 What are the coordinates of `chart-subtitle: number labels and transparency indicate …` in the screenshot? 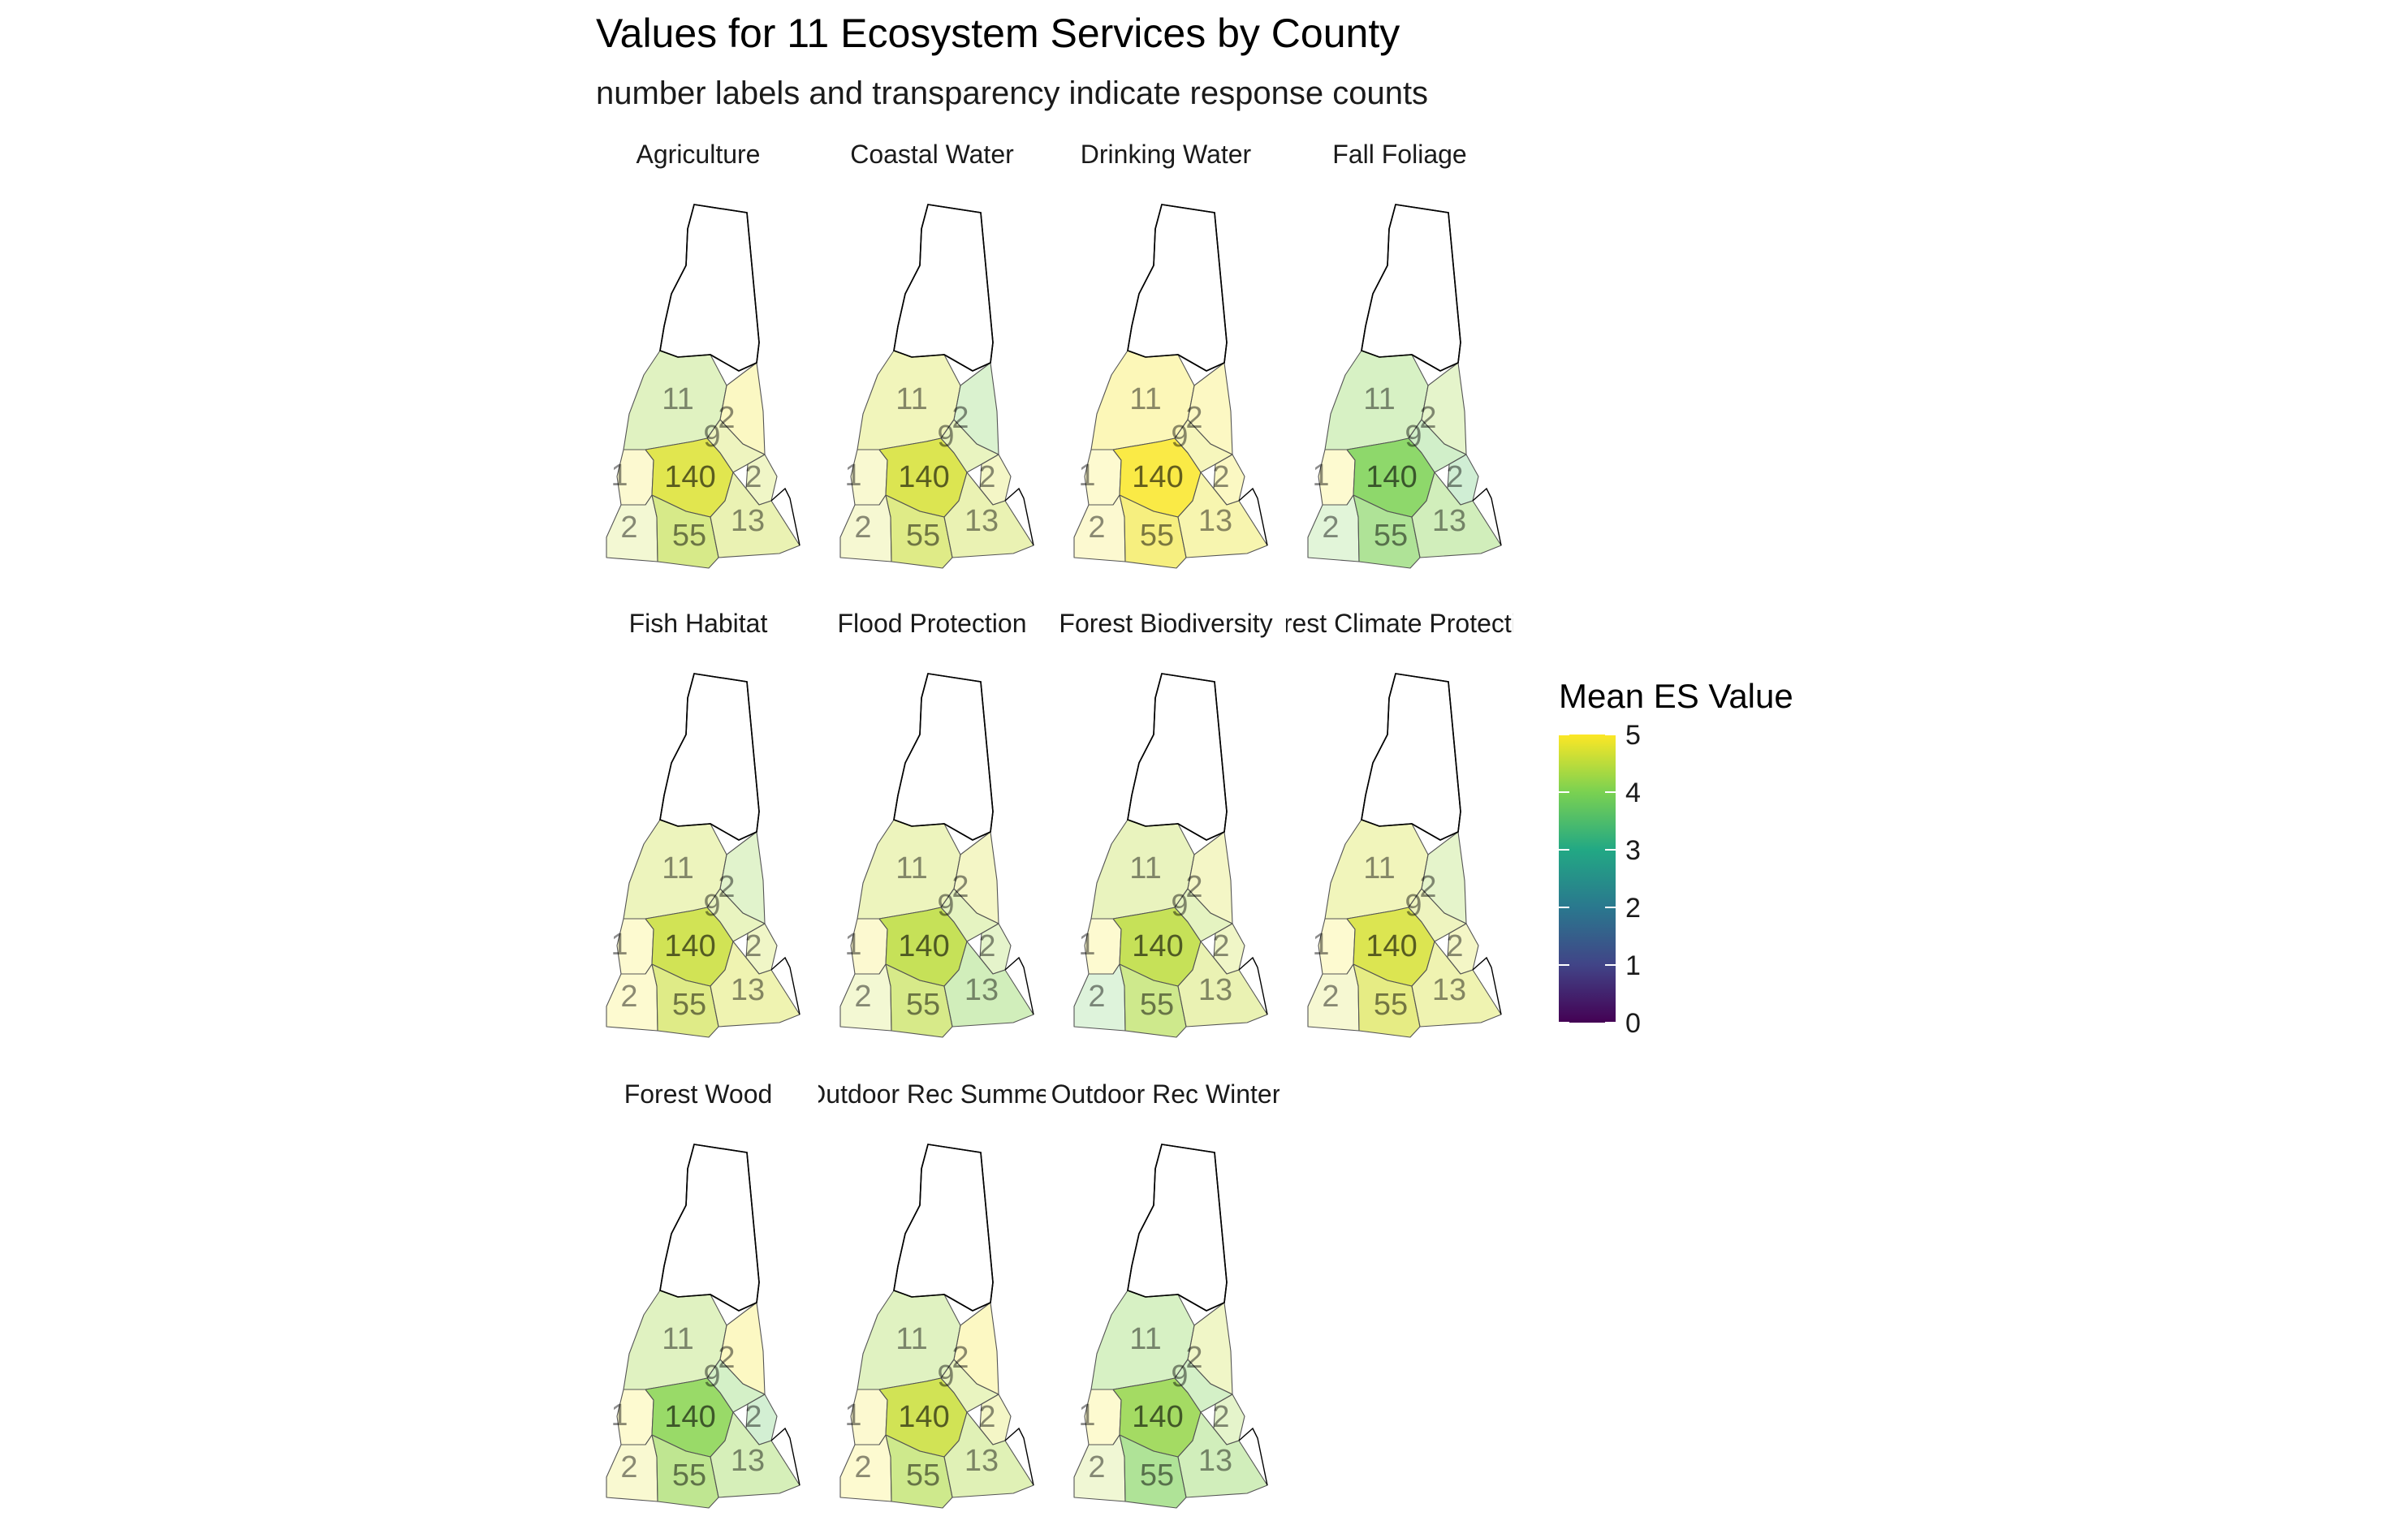 It's located at (1012, 93).